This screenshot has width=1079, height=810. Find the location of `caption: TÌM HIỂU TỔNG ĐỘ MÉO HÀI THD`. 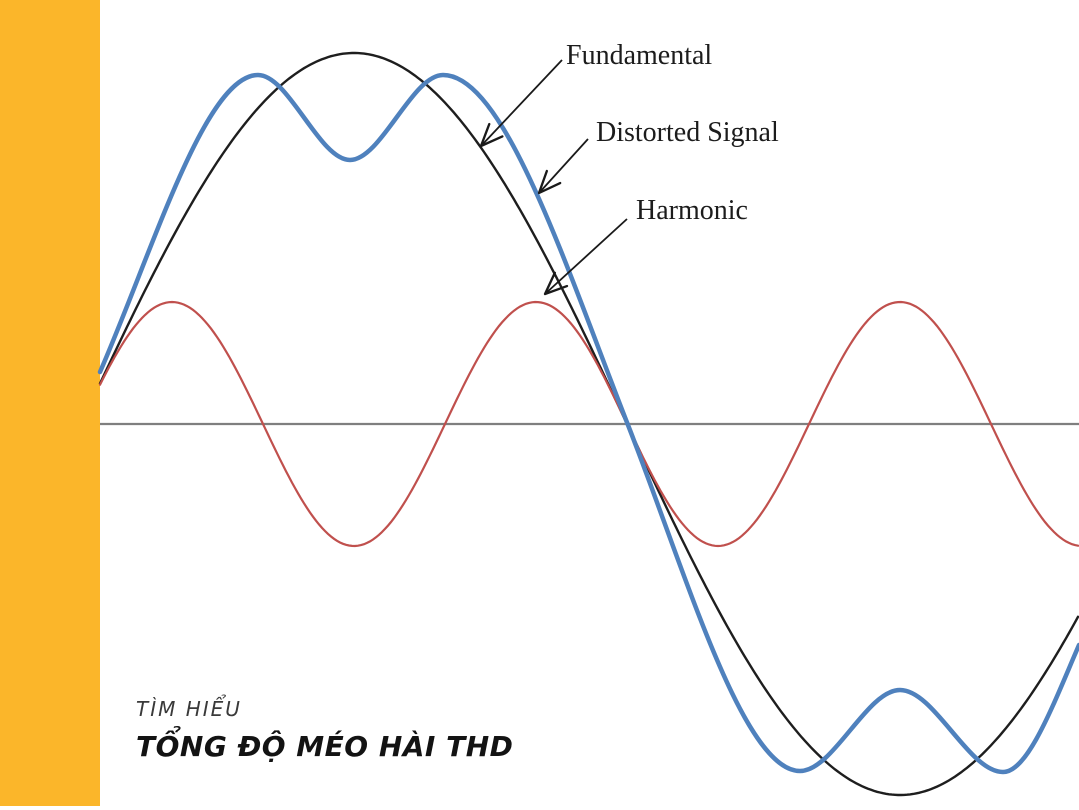

caption: TÌM HIỂU TỔNG ĐỘ MÉO HÀI THD is located at coordinates (324, 730).